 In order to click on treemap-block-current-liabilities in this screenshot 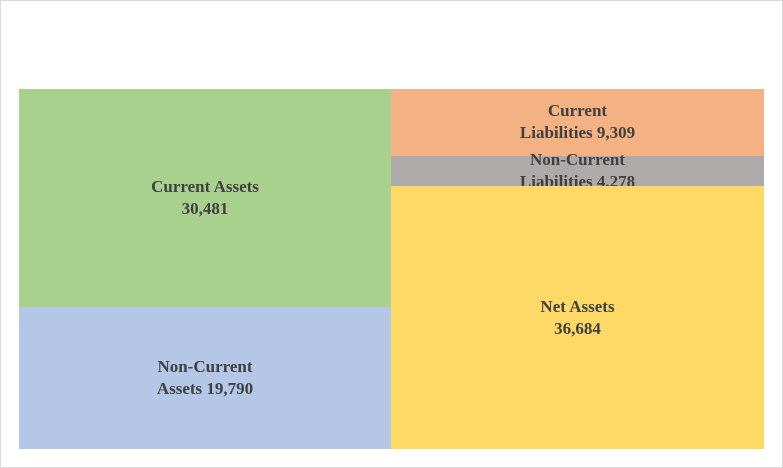, I will do `click(577, 122)`.